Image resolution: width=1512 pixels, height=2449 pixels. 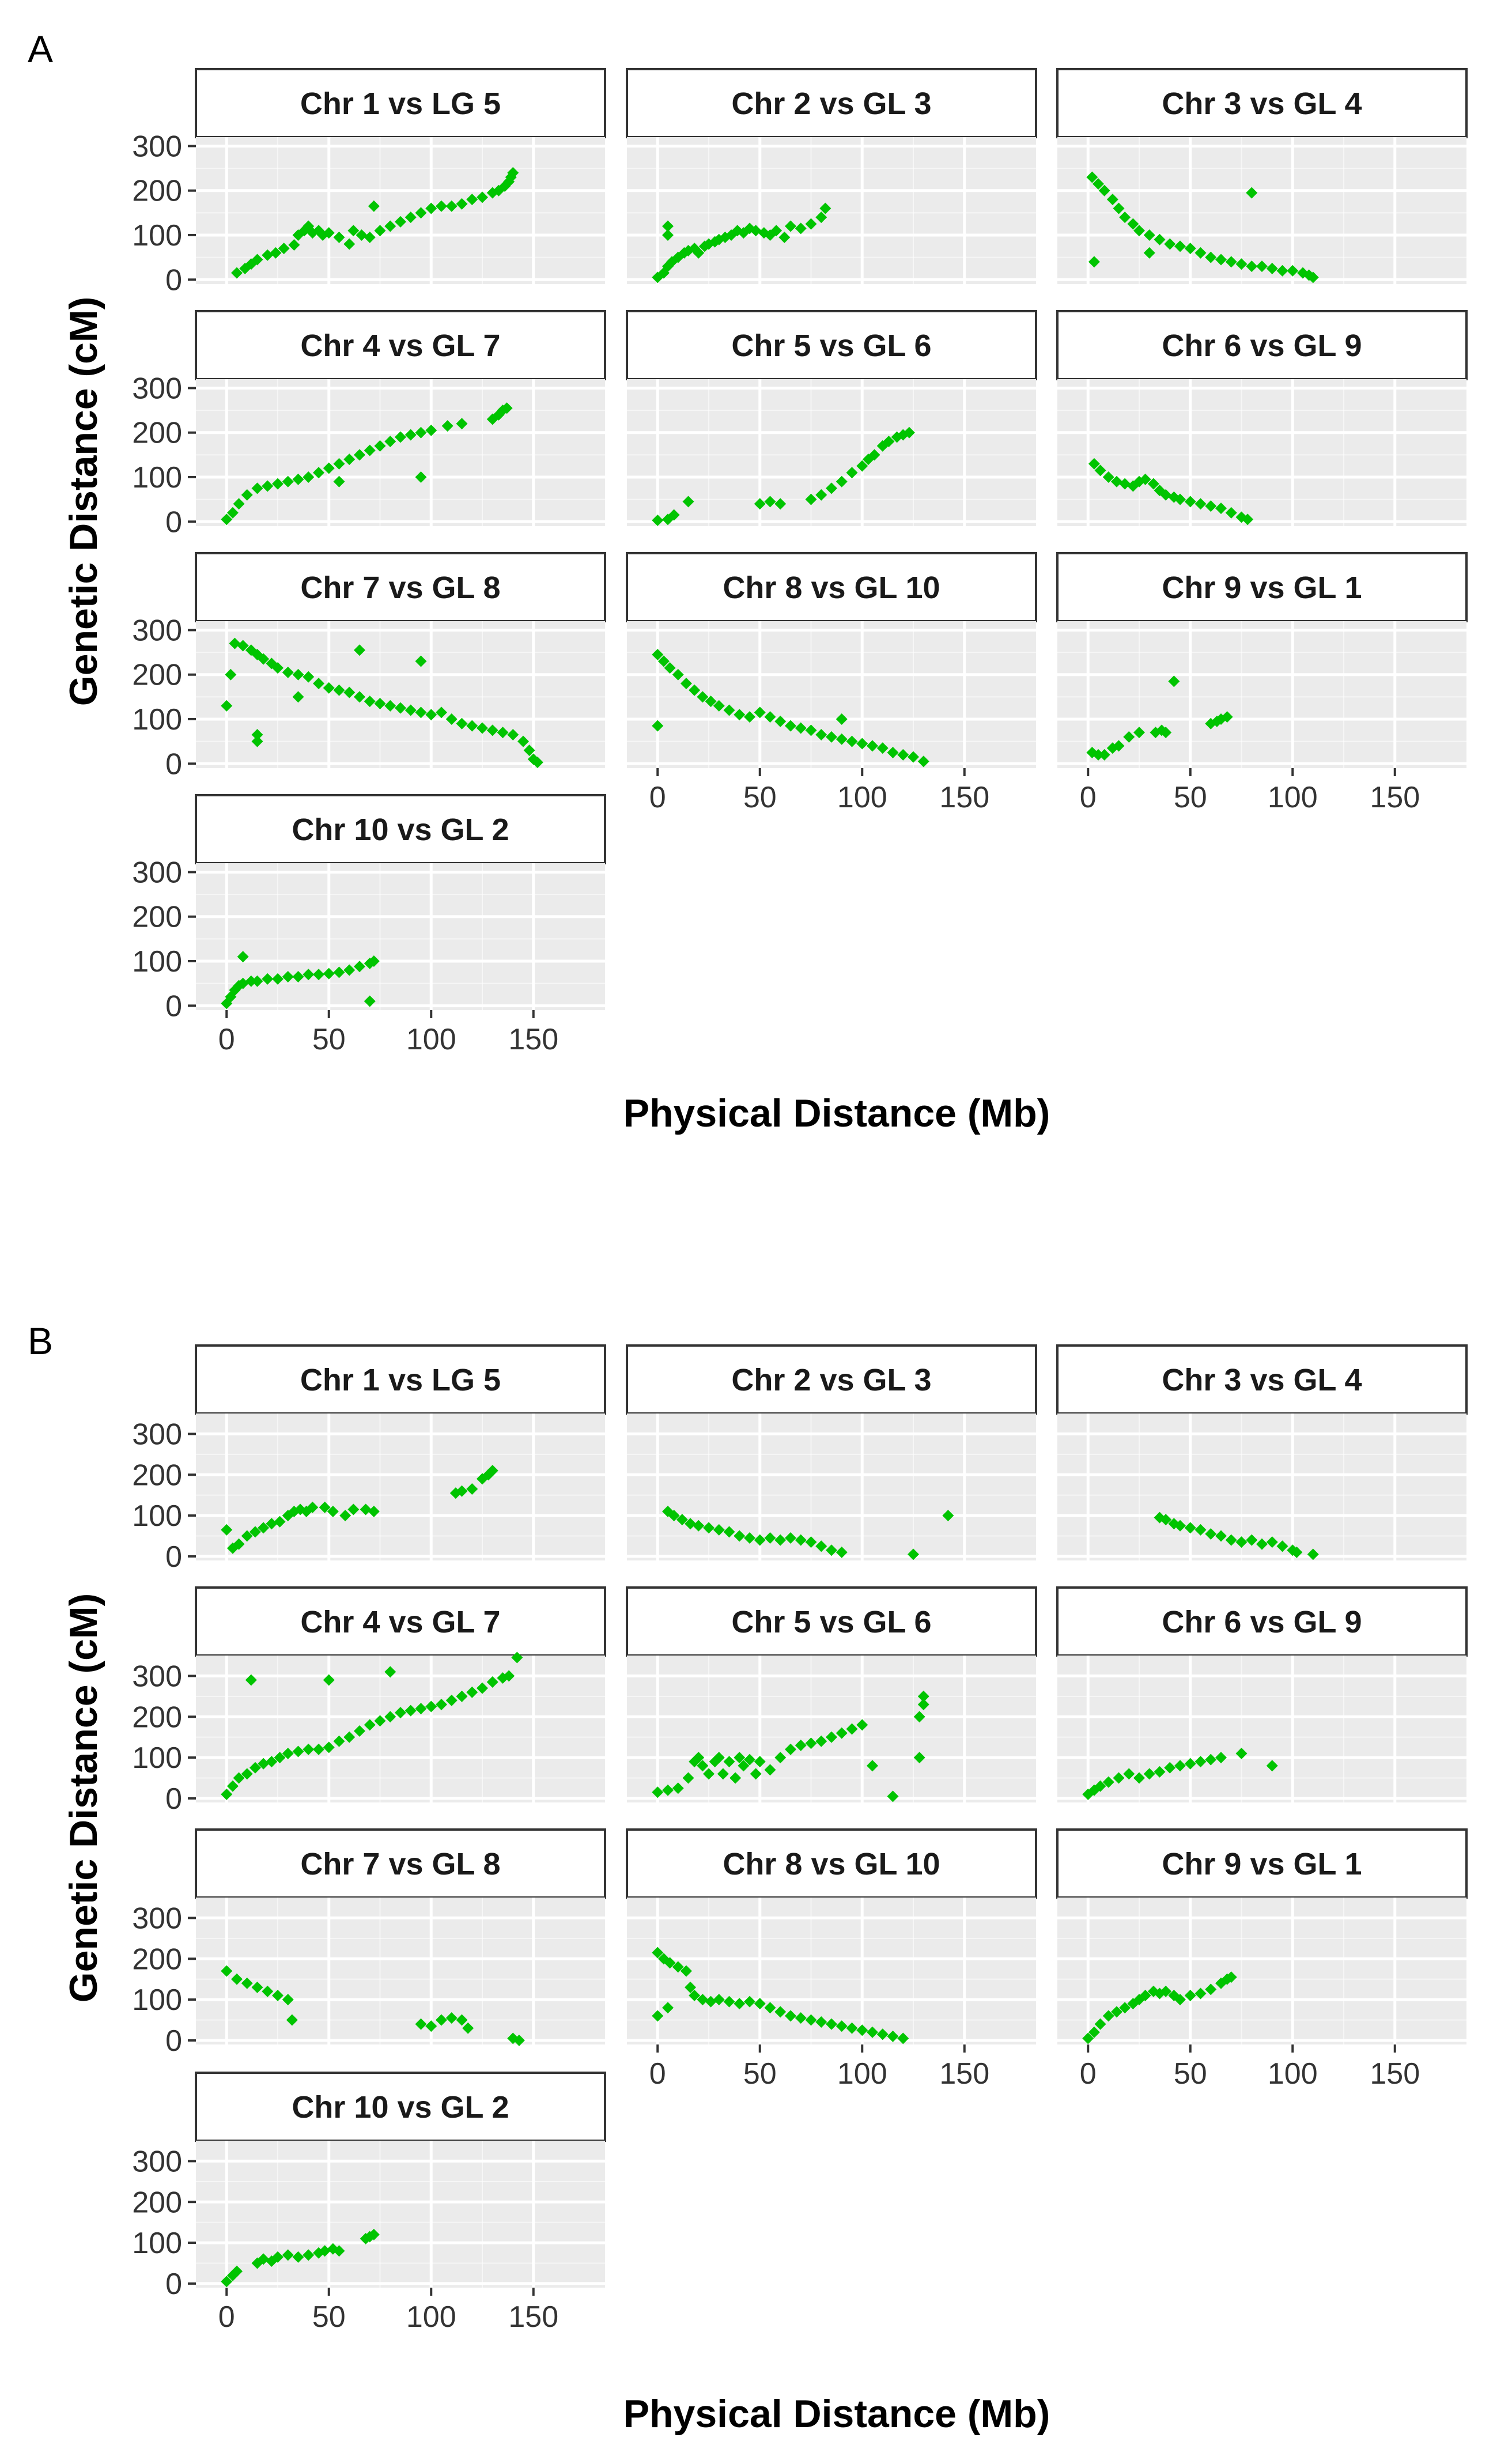 What do you see at coordinates (369, 424) in the screenshot?
I see `facet-a-4: Chr 4 vs GL 7 0 100 200 300` at bounding box center [369, 424].